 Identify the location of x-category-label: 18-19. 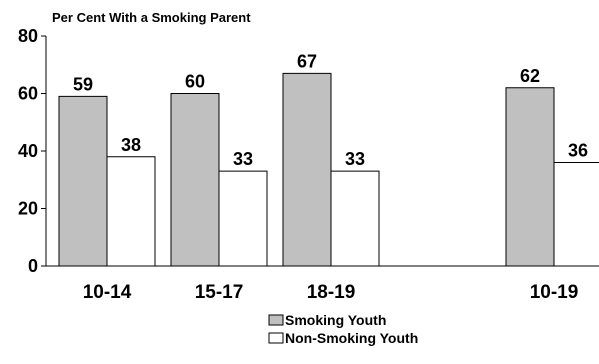
(331, 292).